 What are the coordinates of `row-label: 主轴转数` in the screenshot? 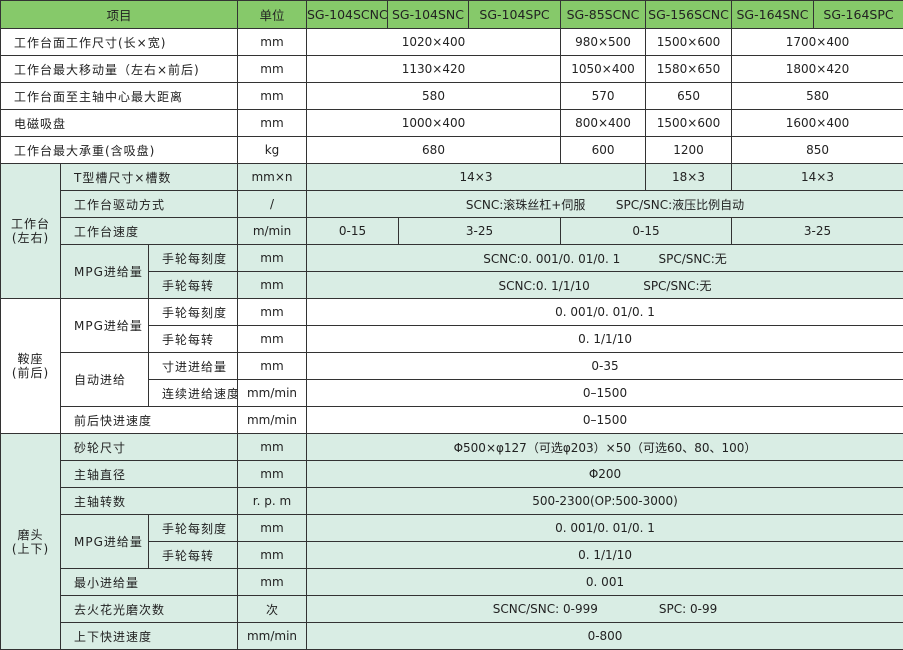 It's located at (149, 501).